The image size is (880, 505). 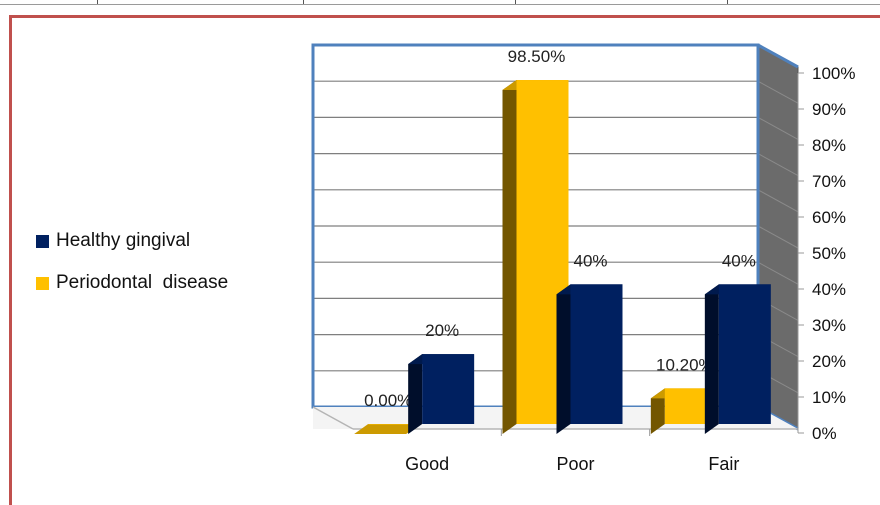 What do you see at coordinates (442, 330) in the screenshot?
I see `data-label-healthy-good: 20%` at bounding box center [442, 330].